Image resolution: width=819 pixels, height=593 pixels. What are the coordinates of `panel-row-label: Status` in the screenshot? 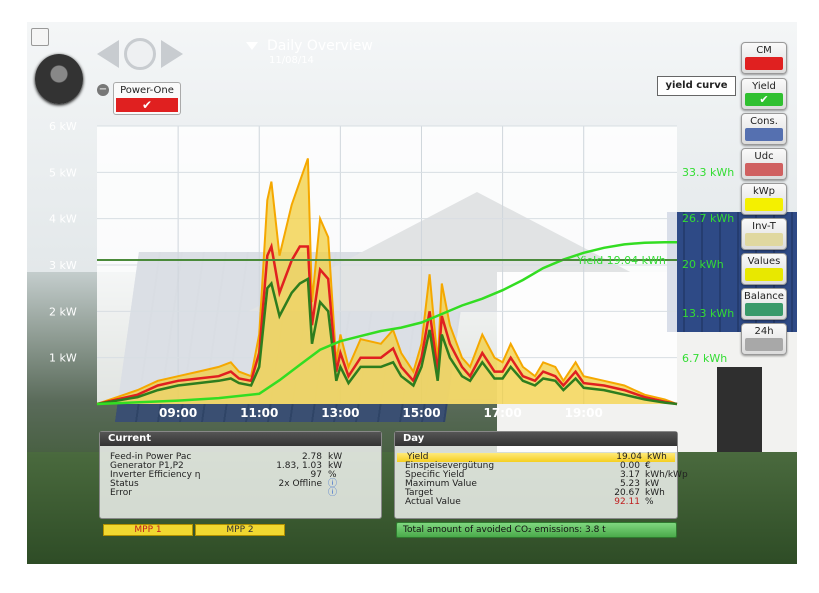 It's located at (124, 484).